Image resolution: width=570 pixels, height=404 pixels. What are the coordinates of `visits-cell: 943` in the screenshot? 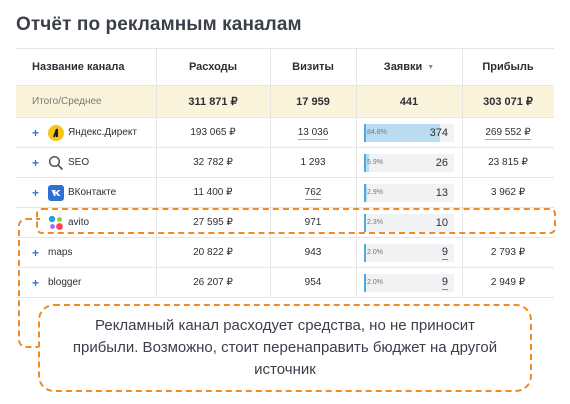 It's located at (313, 252).